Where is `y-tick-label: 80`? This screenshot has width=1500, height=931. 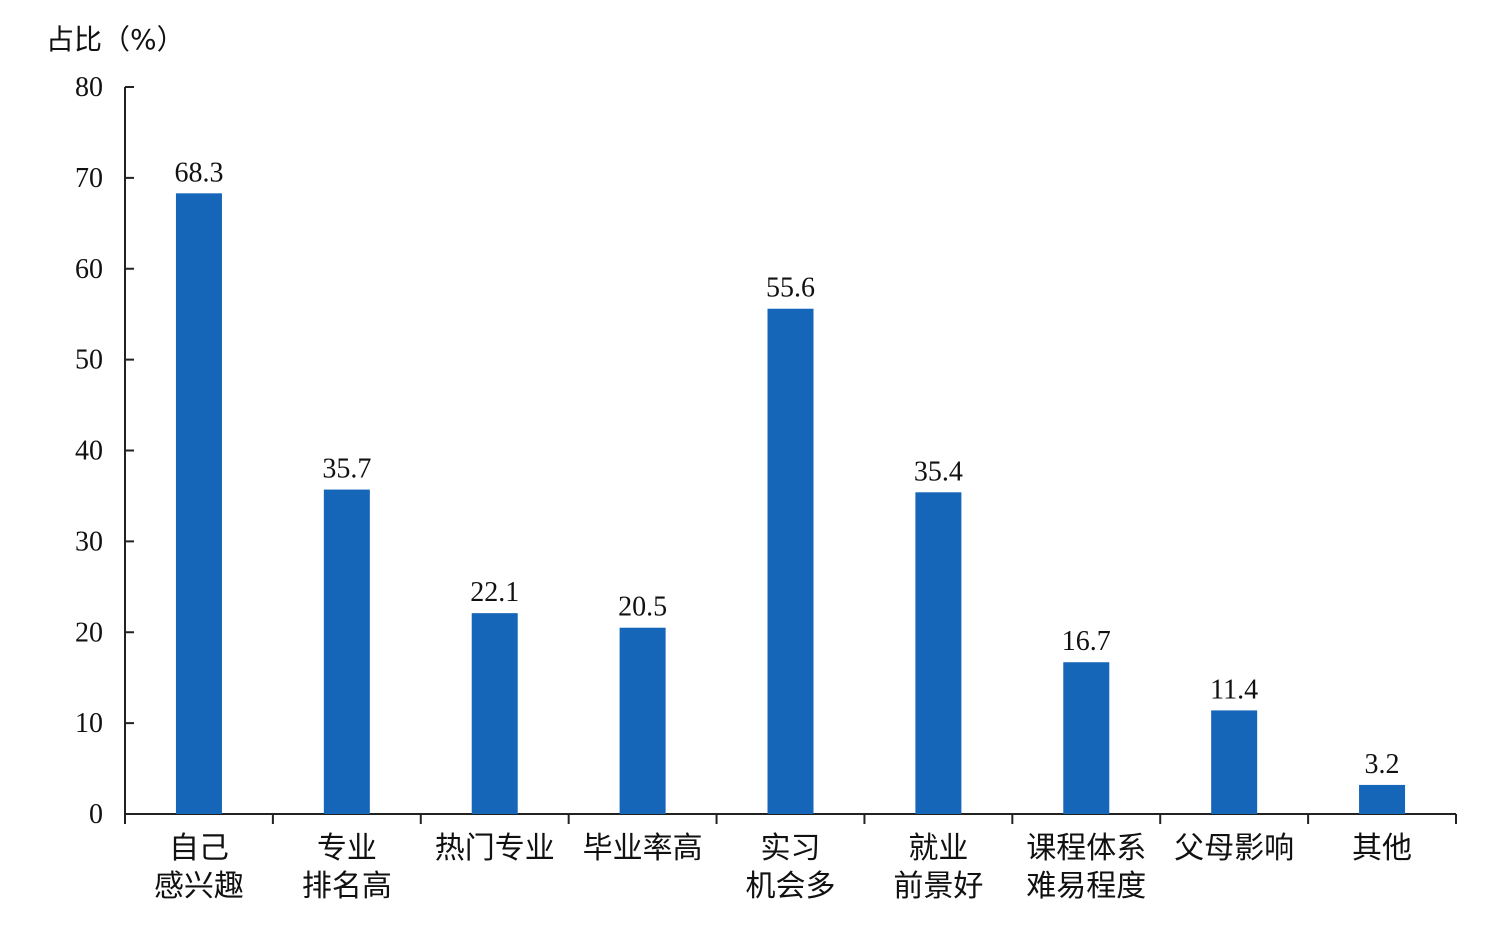
y-tick-label: 80 is located at coordinates (89, 87).